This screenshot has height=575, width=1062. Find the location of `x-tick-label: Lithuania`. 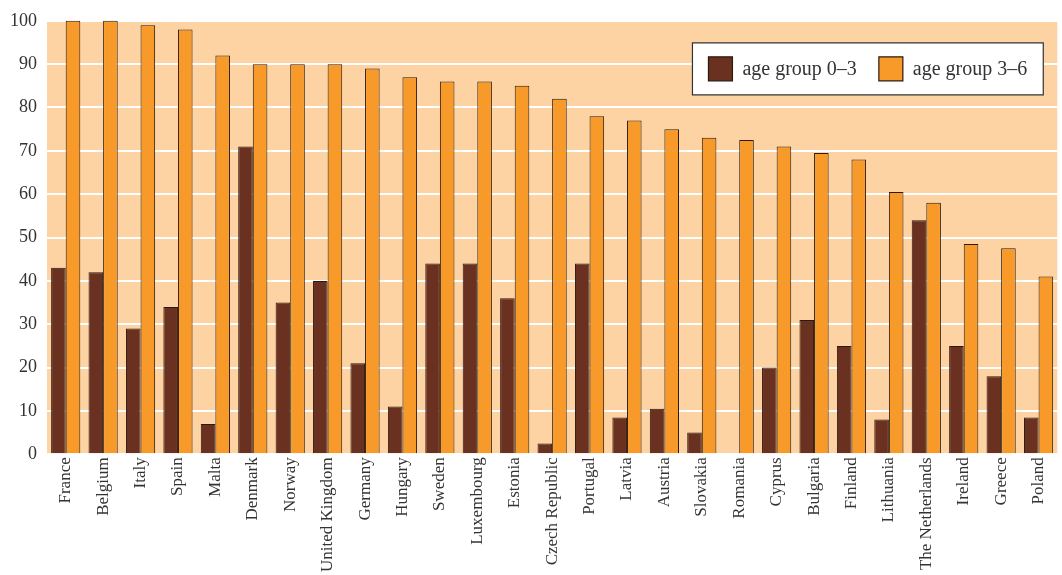

x-tick-label: Lithuania is located at coordinates (888, 489).